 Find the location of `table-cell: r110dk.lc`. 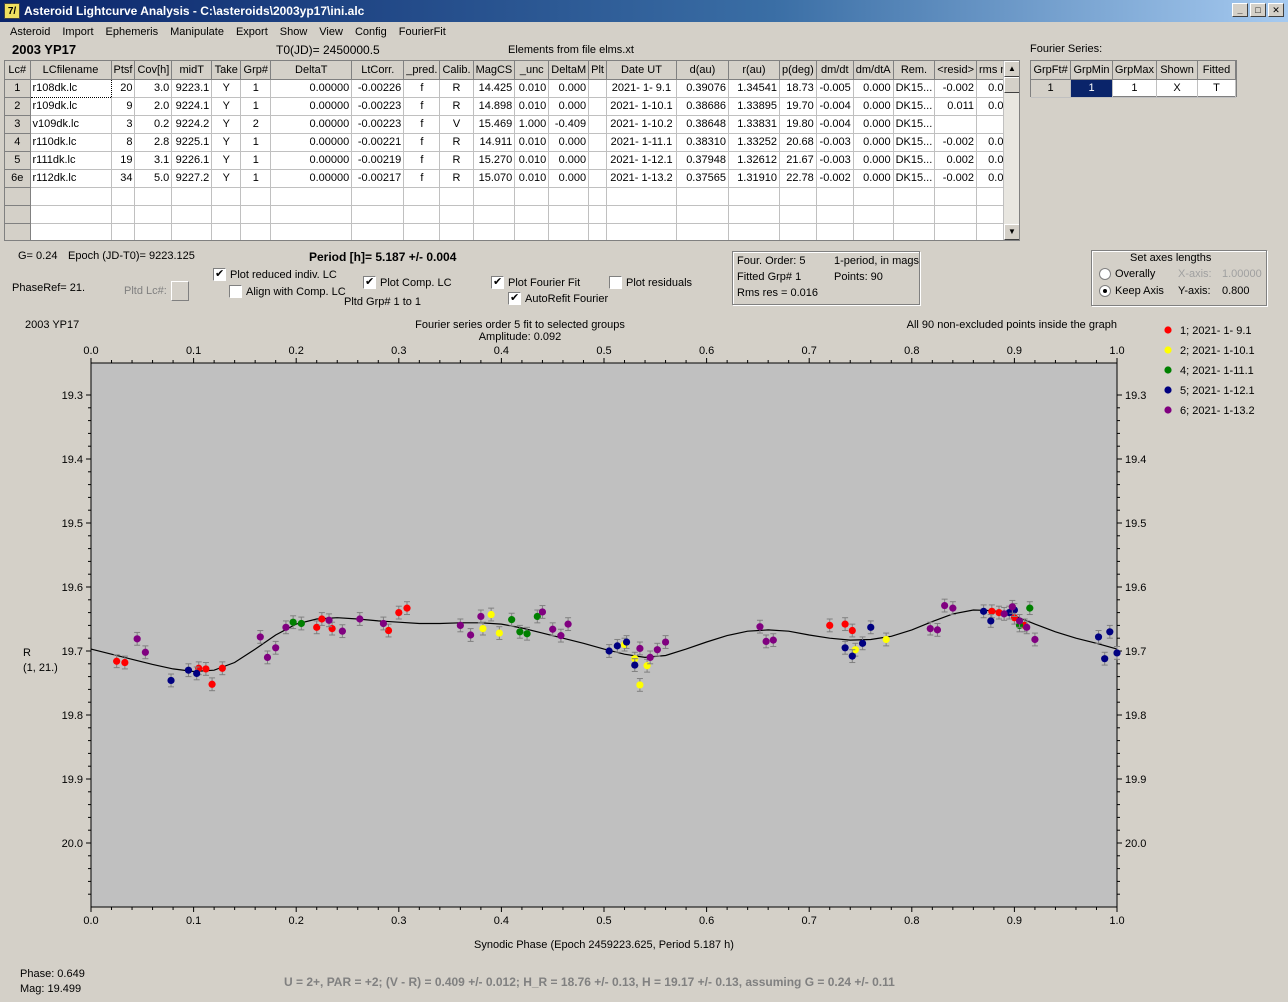

table-cell: r110dk.lc is located at coordinates (71, 142).